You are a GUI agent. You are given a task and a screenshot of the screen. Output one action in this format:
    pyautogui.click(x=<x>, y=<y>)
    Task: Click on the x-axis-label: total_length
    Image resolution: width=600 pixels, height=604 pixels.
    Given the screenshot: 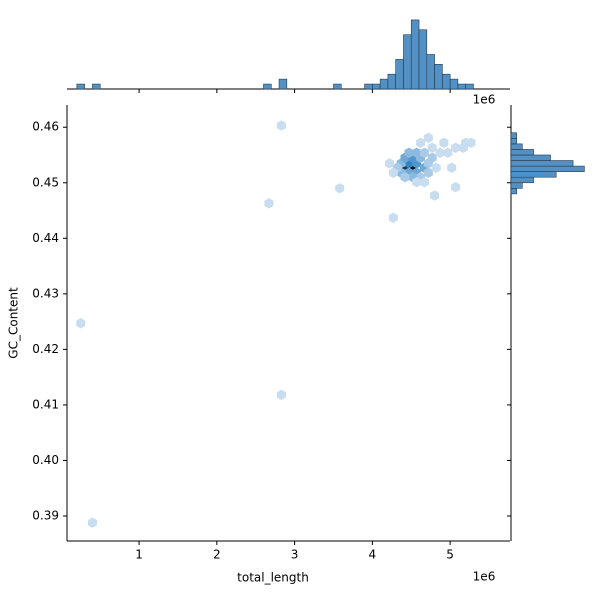 What is the action you would take?
    pyautogui.click(x=273, y=578)
    